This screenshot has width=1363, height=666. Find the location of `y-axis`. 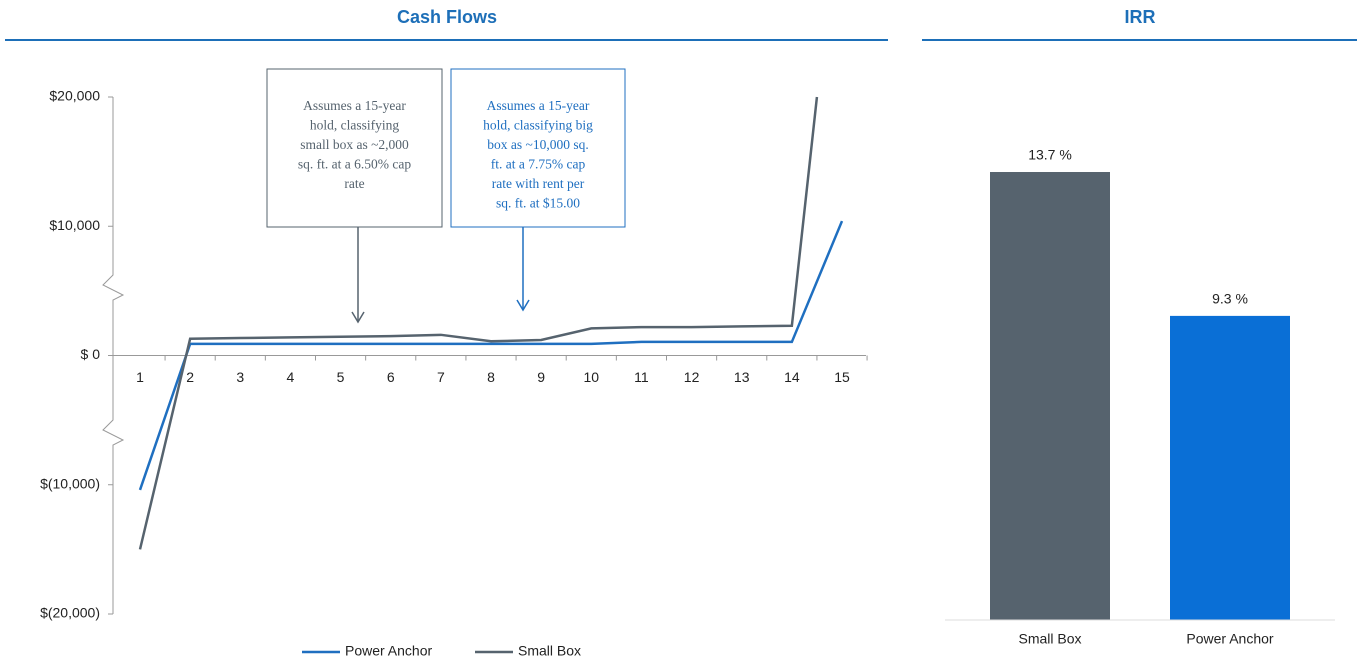

y-axis is located at coordinates (113, 355).